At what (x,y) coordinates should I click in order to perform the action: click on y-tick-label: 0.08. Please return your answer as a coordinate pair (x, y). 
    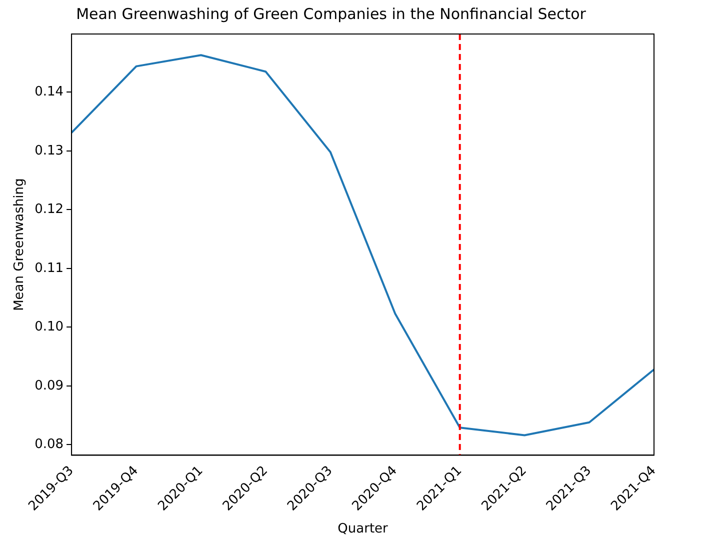
    Looking at the image, I should click on (49, 444).